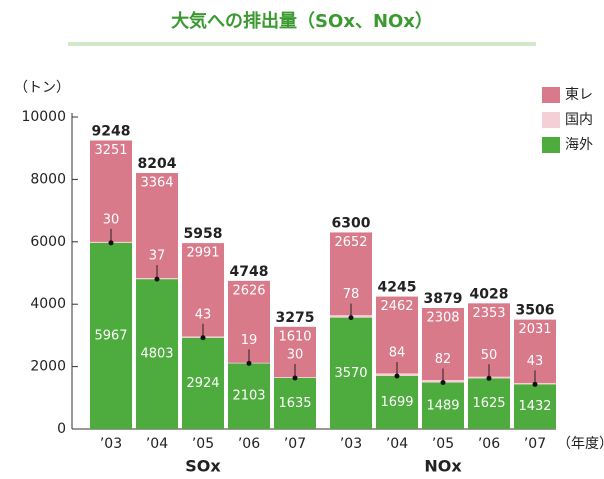 The width and height of the screenshot is (604, 479). What do you see at coordinates (249, 272) in the screenshot?
I see `total-label: 4748` at bounding box center [249, 272].